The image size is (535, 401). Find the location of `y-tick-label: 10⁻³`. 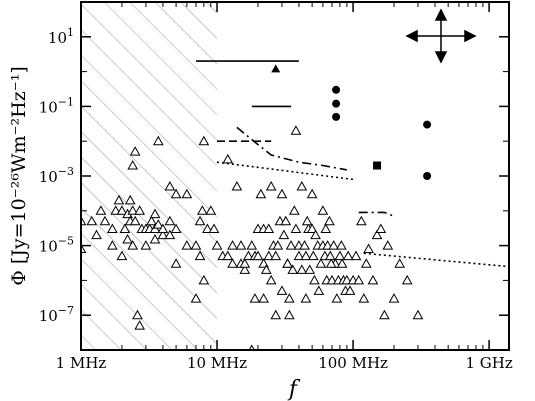

y-tick-label: 10⁻³ is located at coordinates (56, 175).